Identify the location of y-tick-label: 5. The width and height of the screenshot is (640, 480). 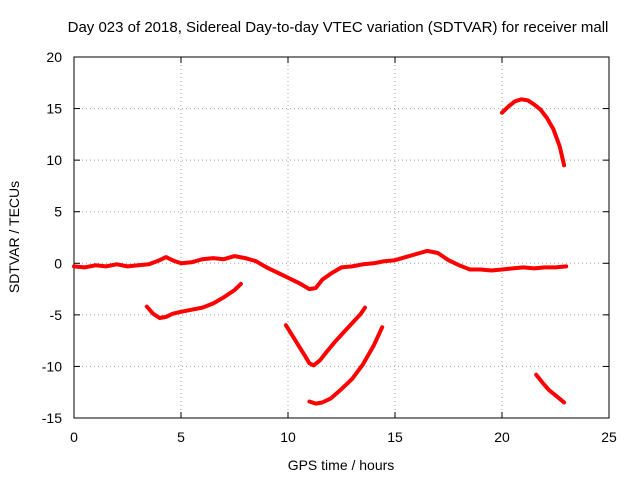
(58, 212).